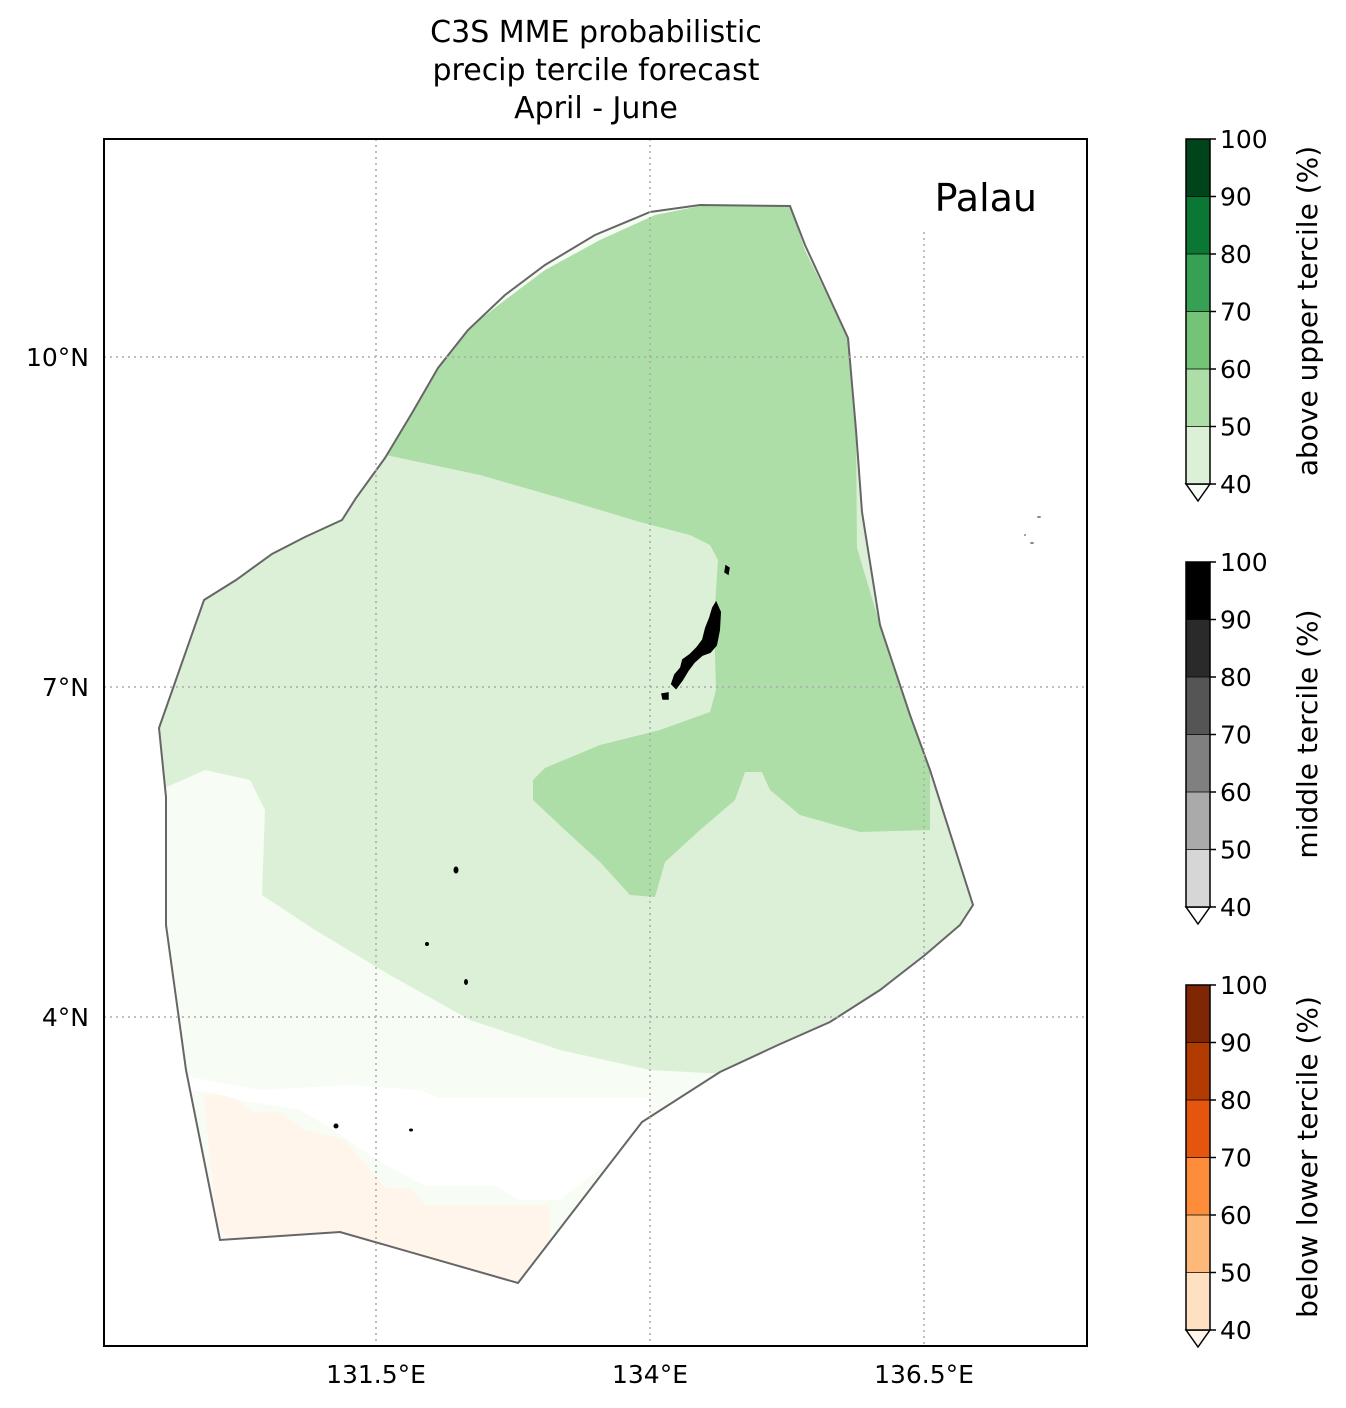 Image resolution: width=1346 pixels, height=1408 pixels. What do you see at coordinates (65, 687) in the screenshot?
I see `lat-tick-7n: 7°N` at bounding box center [65, 687].